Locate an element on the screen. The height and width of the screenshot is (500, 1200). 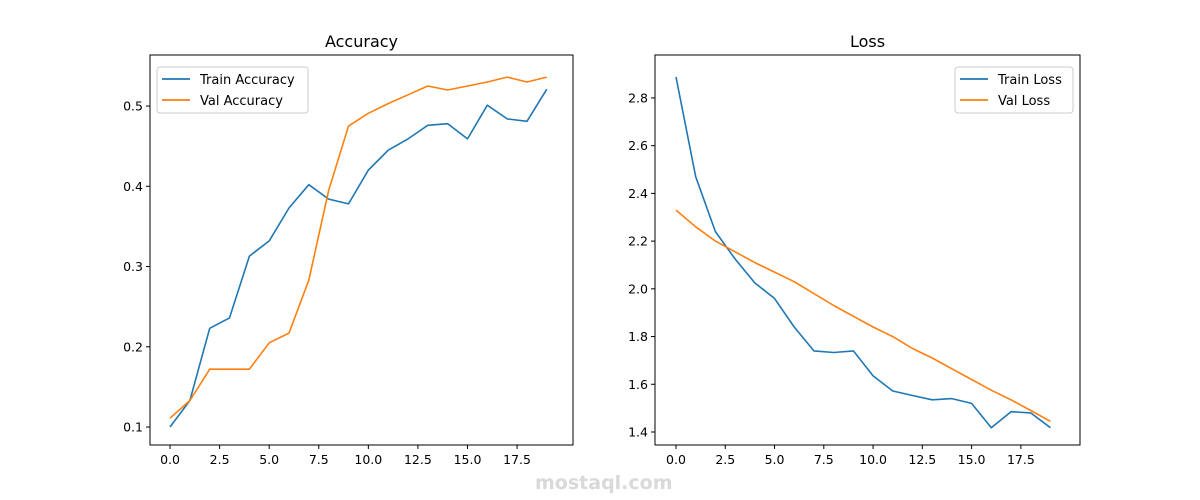
y-tick-label: 1.4 is located at coordinates (638, 431).